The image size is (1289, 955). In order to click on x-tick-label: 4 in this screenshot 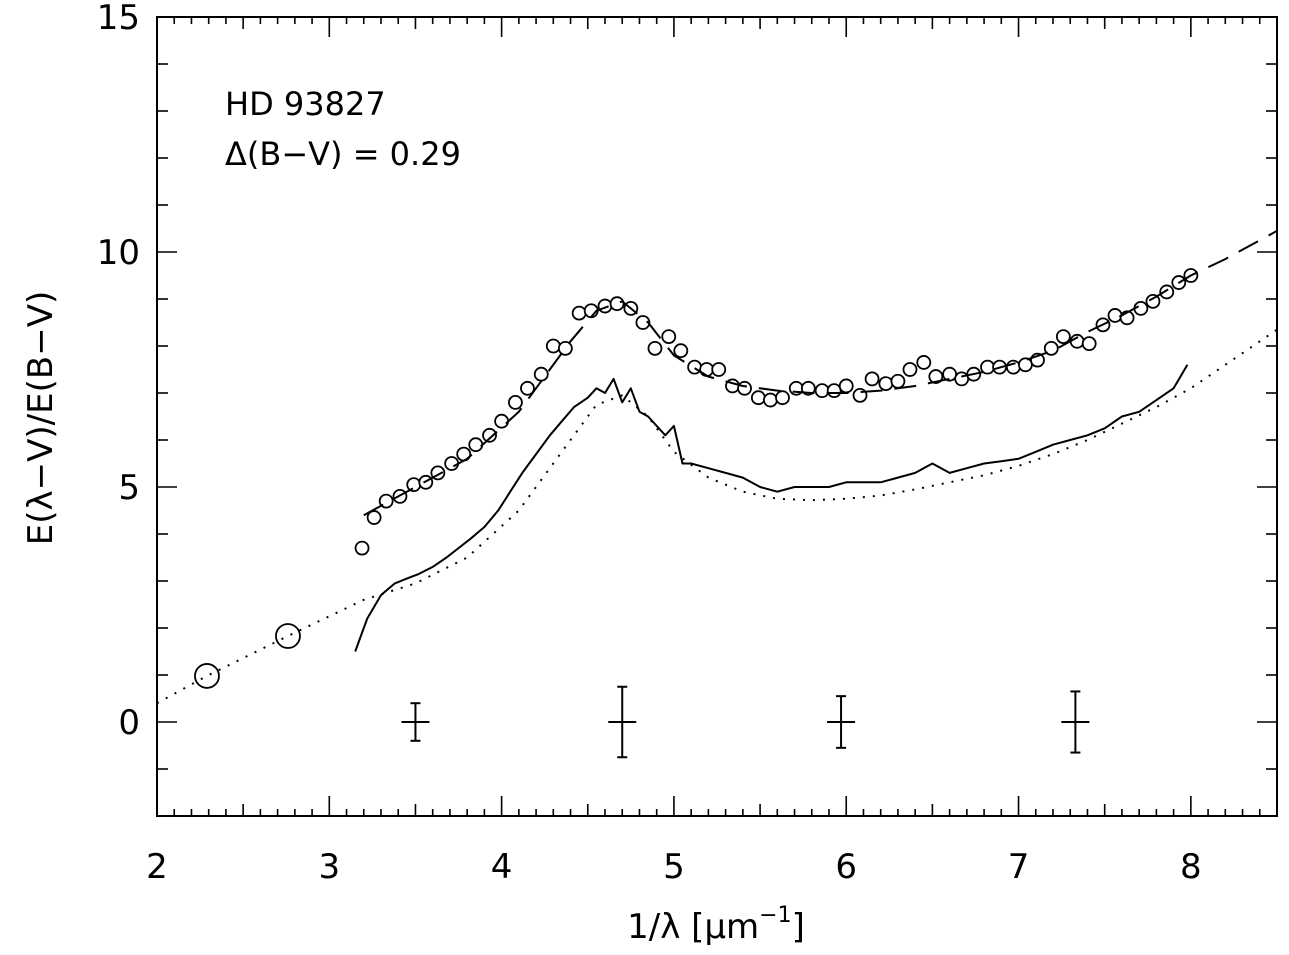, I will do `click(502, 867)`.